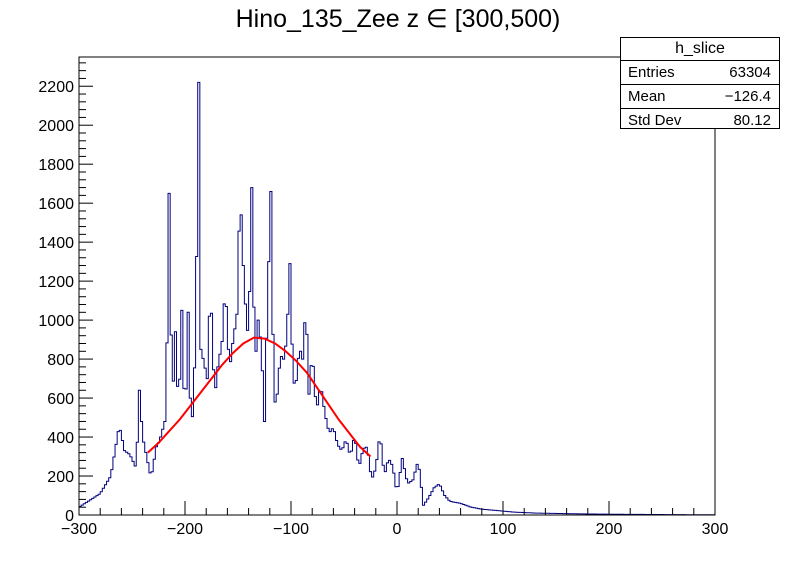 This screenshot has width=796, height=572. Describe the element at coordinates (747, 96) in the screenshot. I see `stats-value: −126.4` at that location.